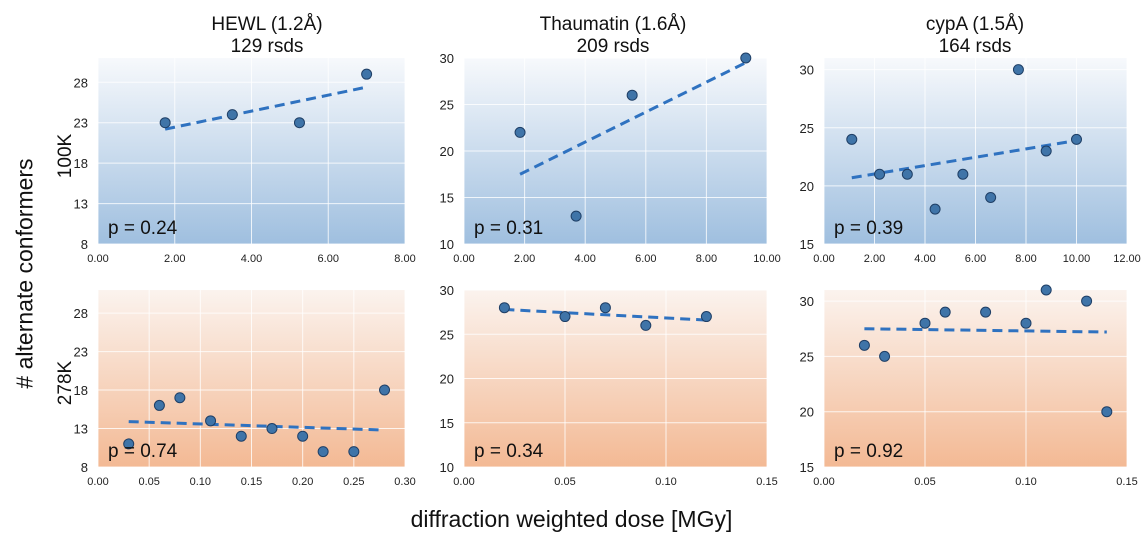 The height and width of the screenshot is (540, 1143). Describe the element at coordinates (508, 228) in the screenshot. I see `p-value-annotation: p = 0.31` at that location.